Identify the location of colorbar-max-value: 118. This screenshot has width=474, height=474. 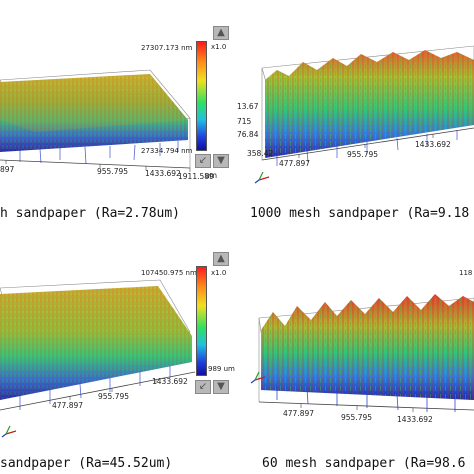
(466, 273).